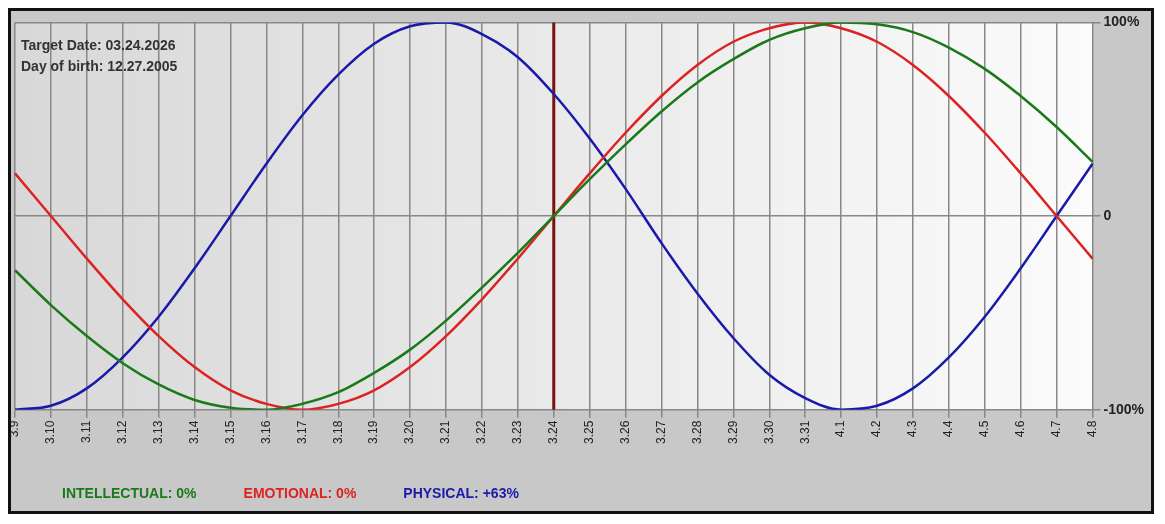 Image resolution: width=1165 pixels, height=524 pixels. I want to click on x-tick-label: 3.23, so click(517, 432).